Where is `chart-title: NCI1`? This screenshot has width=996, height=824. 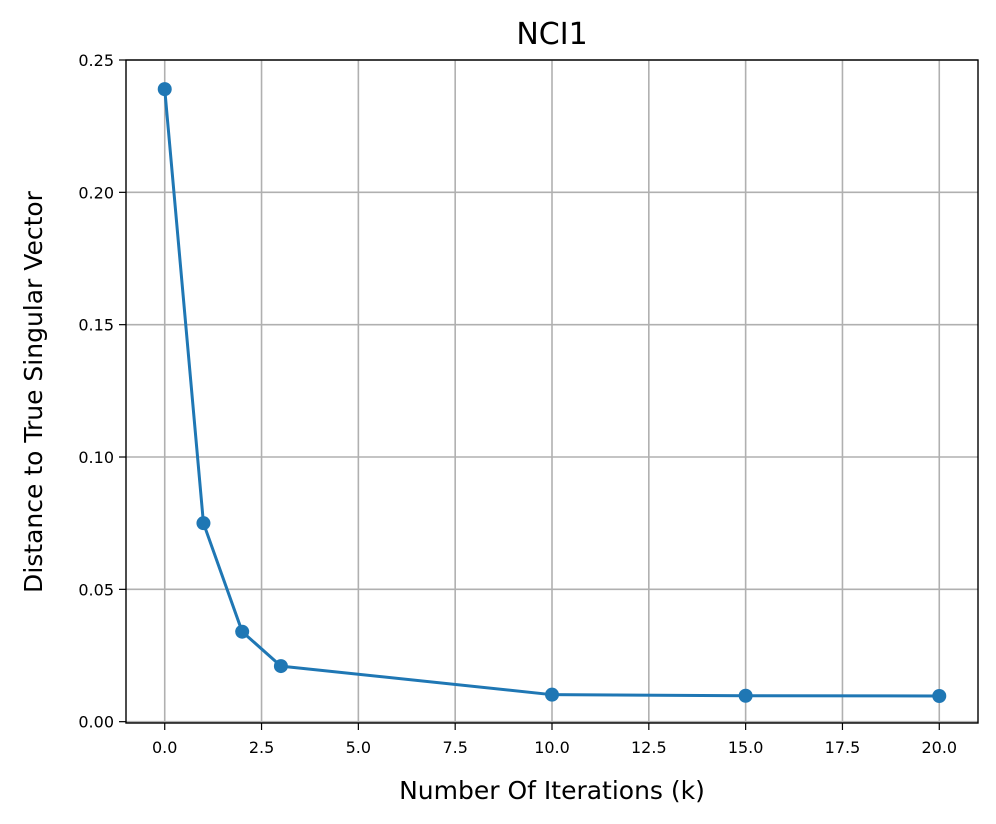
chart-title: NCI1 is located at coordinates (551, 34).